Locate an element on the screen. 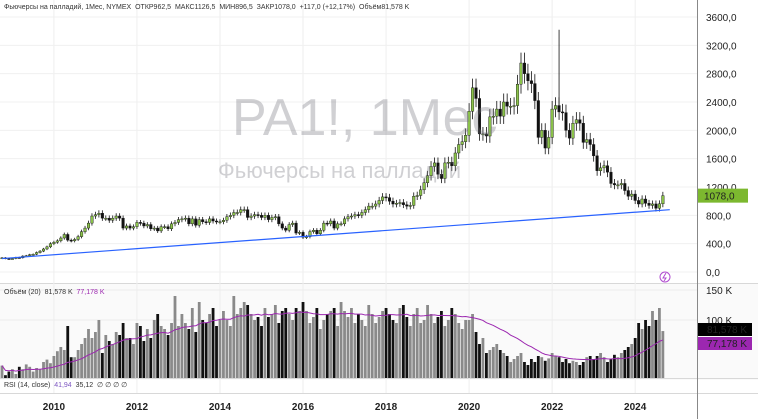 This screenshot has height=419, width=758. legend-high: МАКС1126,5 is located at coordinates (195, 7).